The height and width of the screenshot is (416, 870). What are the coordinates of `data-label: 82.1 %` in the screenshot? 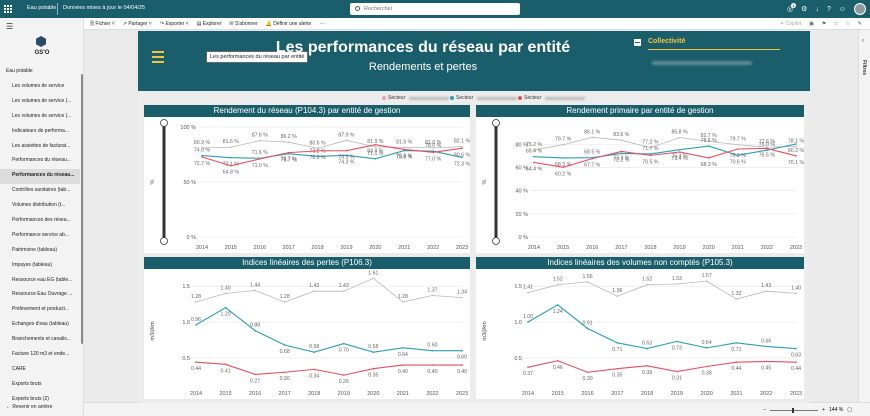 It's located at (462, 142).